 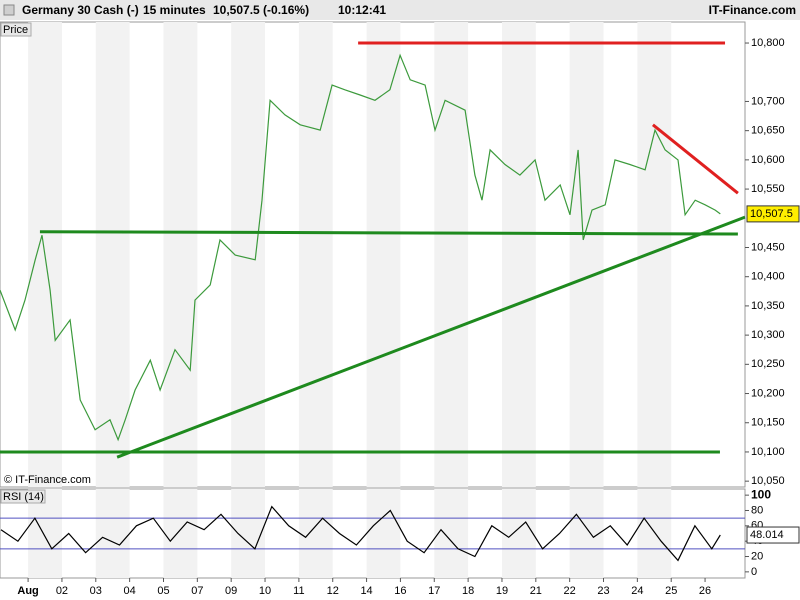 I want to click on x-tick-label: 22, so click(x=570, y=591).